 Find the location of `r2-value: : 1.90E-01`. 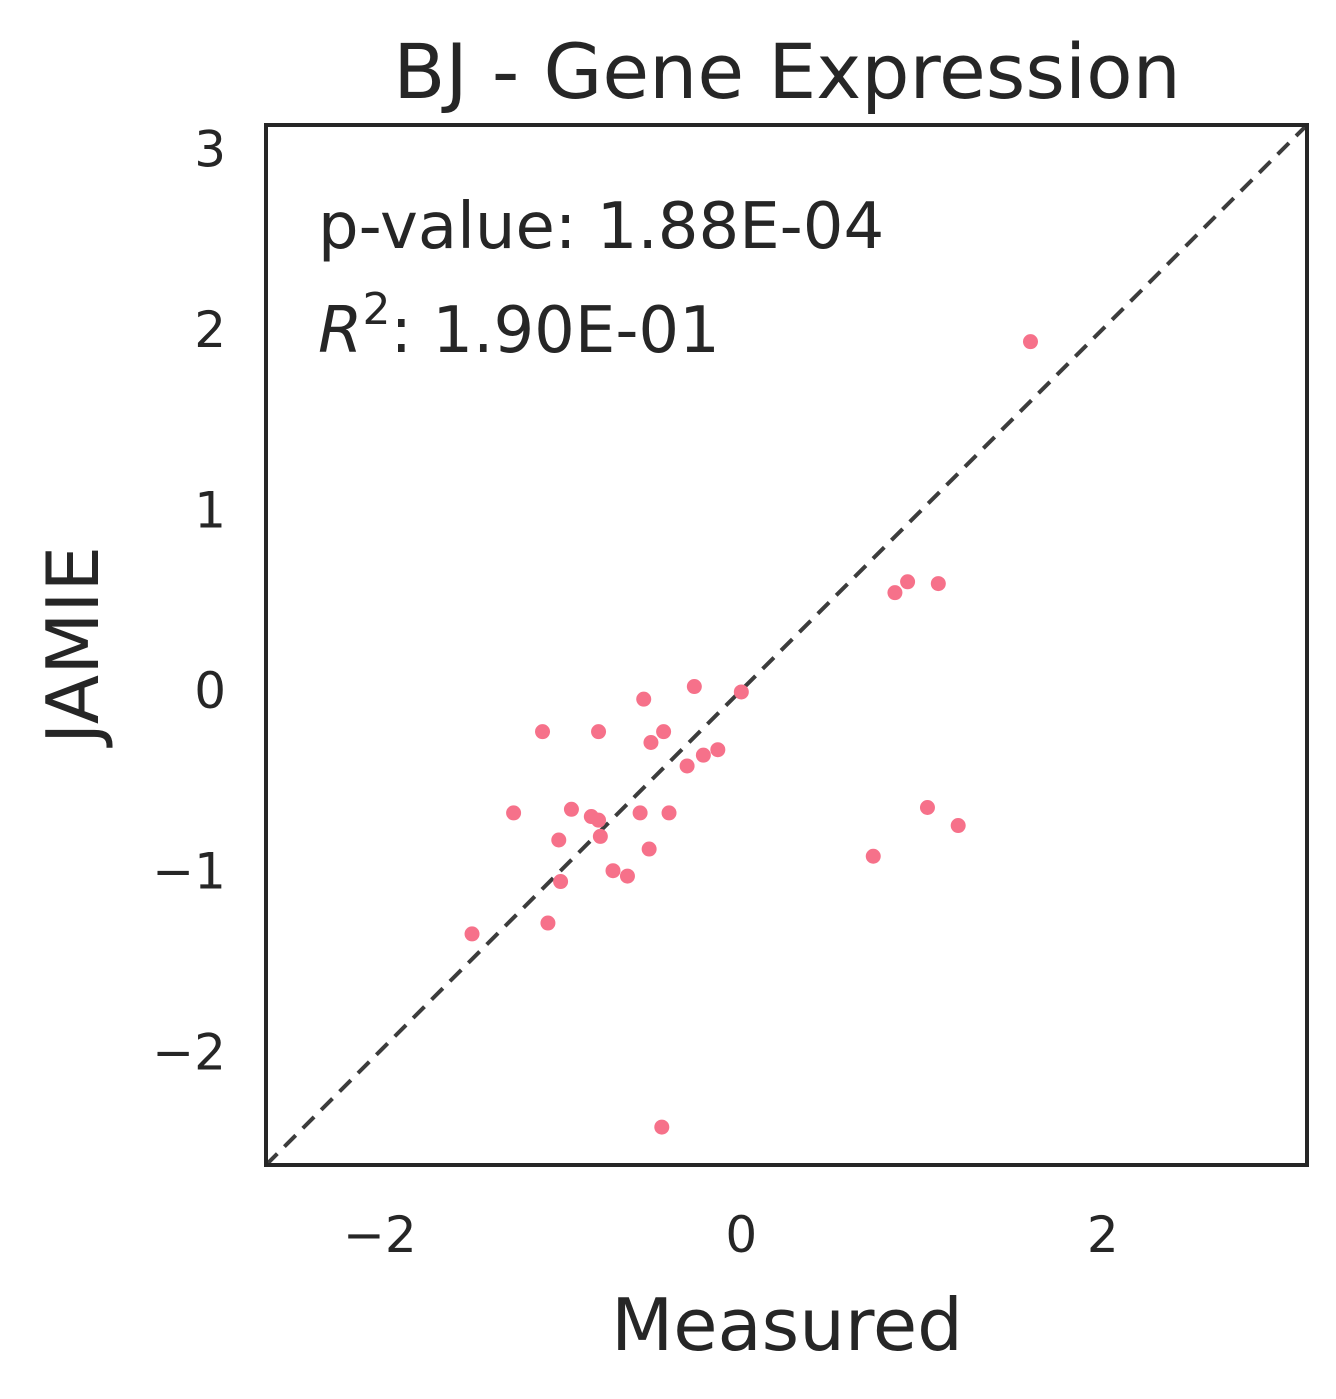

r2-value: : 1.90E-01 is located at coordinates (554, 331).